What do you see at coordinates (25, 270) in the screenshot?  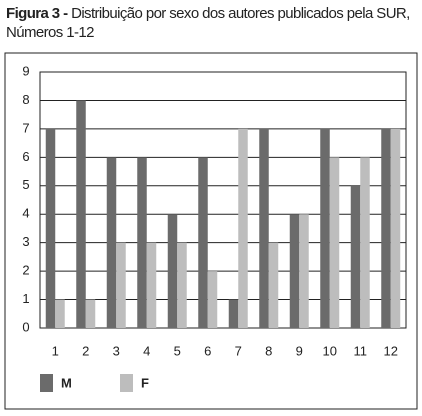 I see `y-tick-label: 2` at bounding box center [25, 270].